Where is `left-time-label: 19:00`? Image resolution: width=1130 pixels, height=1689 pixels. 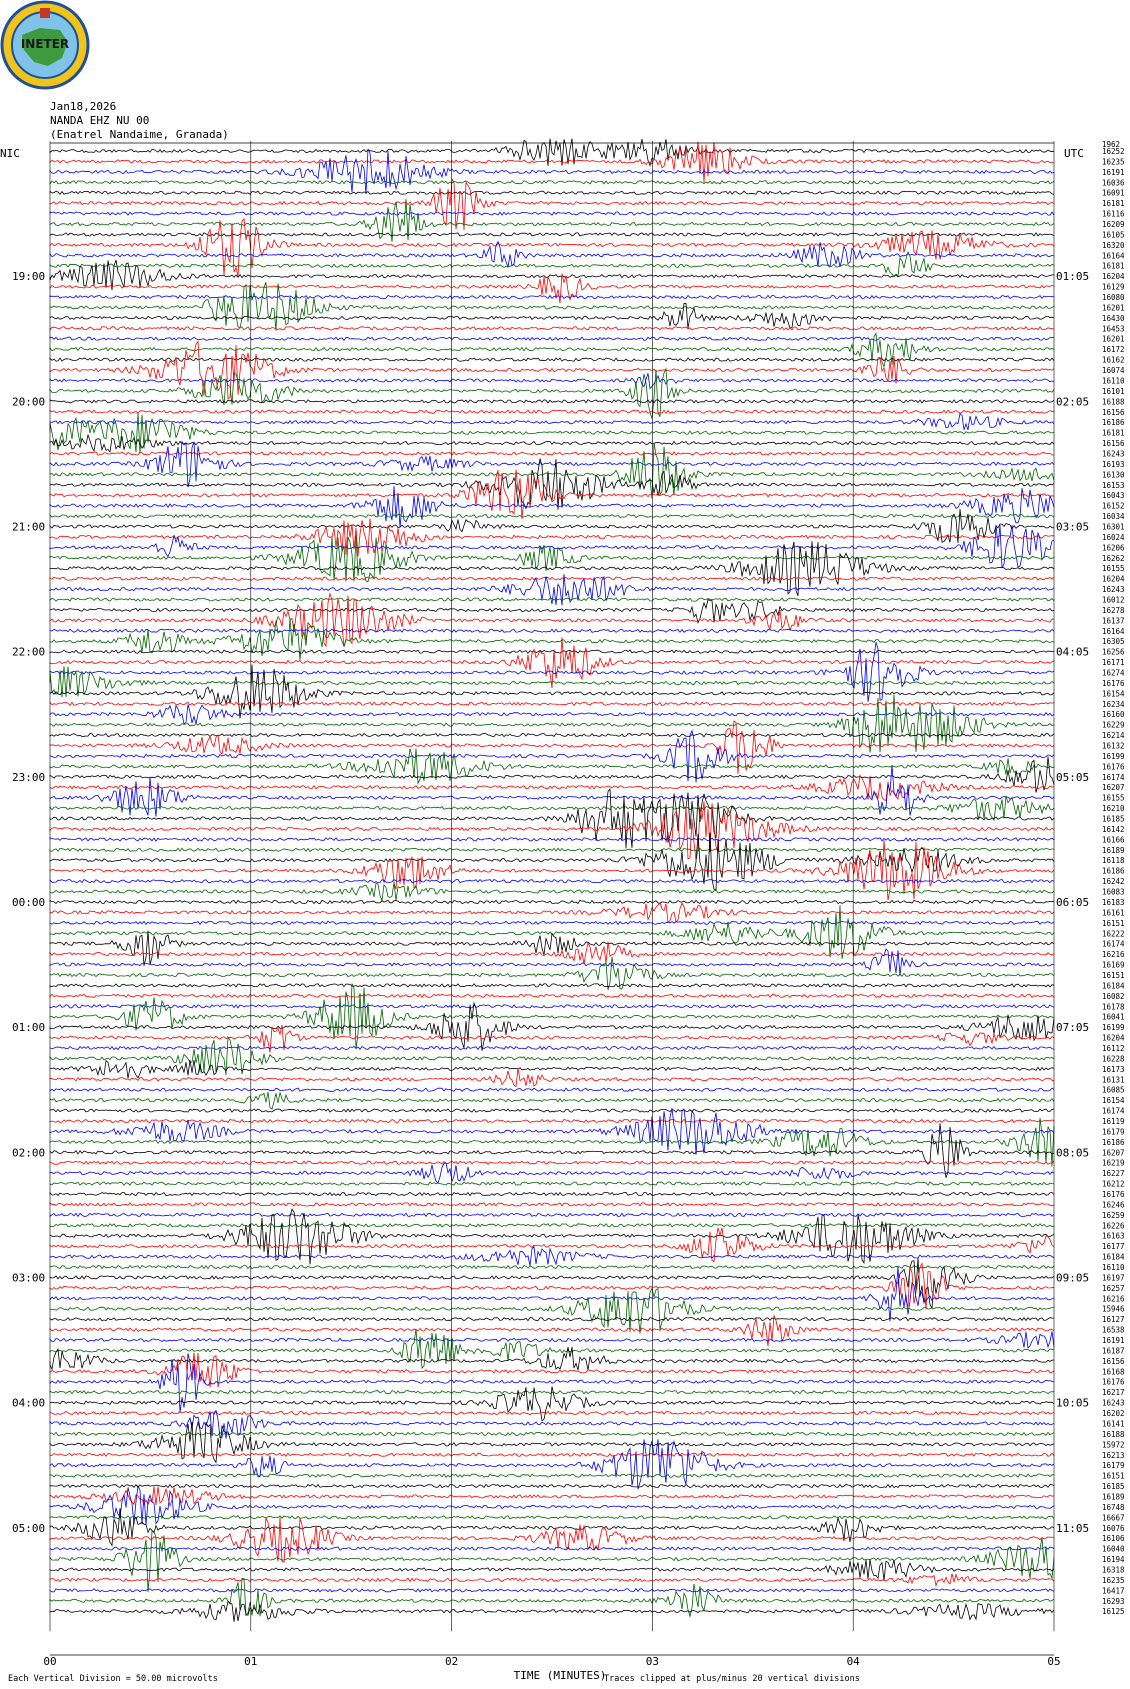 left-time-label: 19:00 is located at coordinates (28, 276).